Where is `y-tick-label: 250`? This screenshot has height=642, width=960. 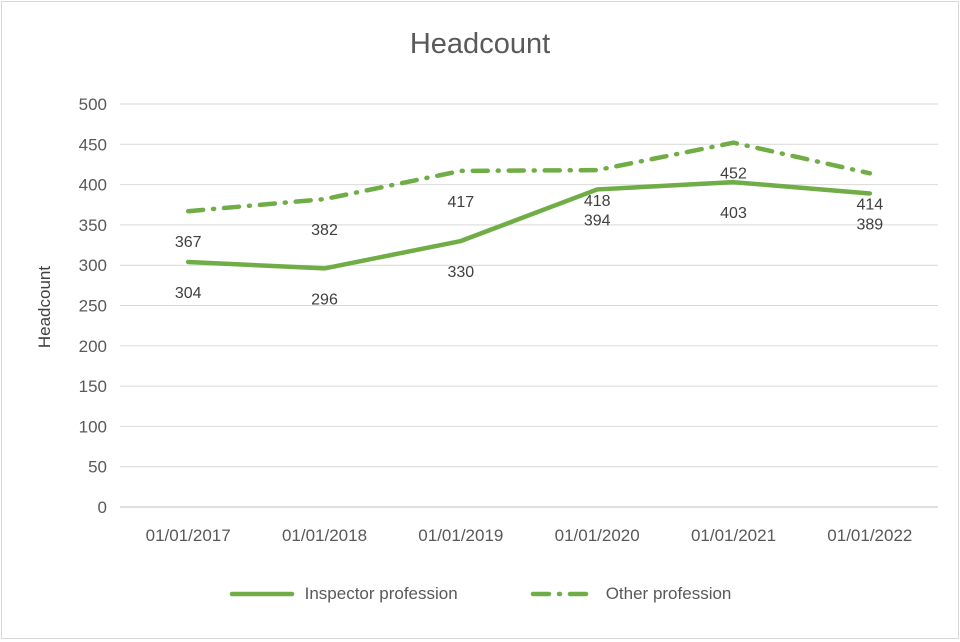 y-tick-label: 250 is located at coordinates (93, 306).